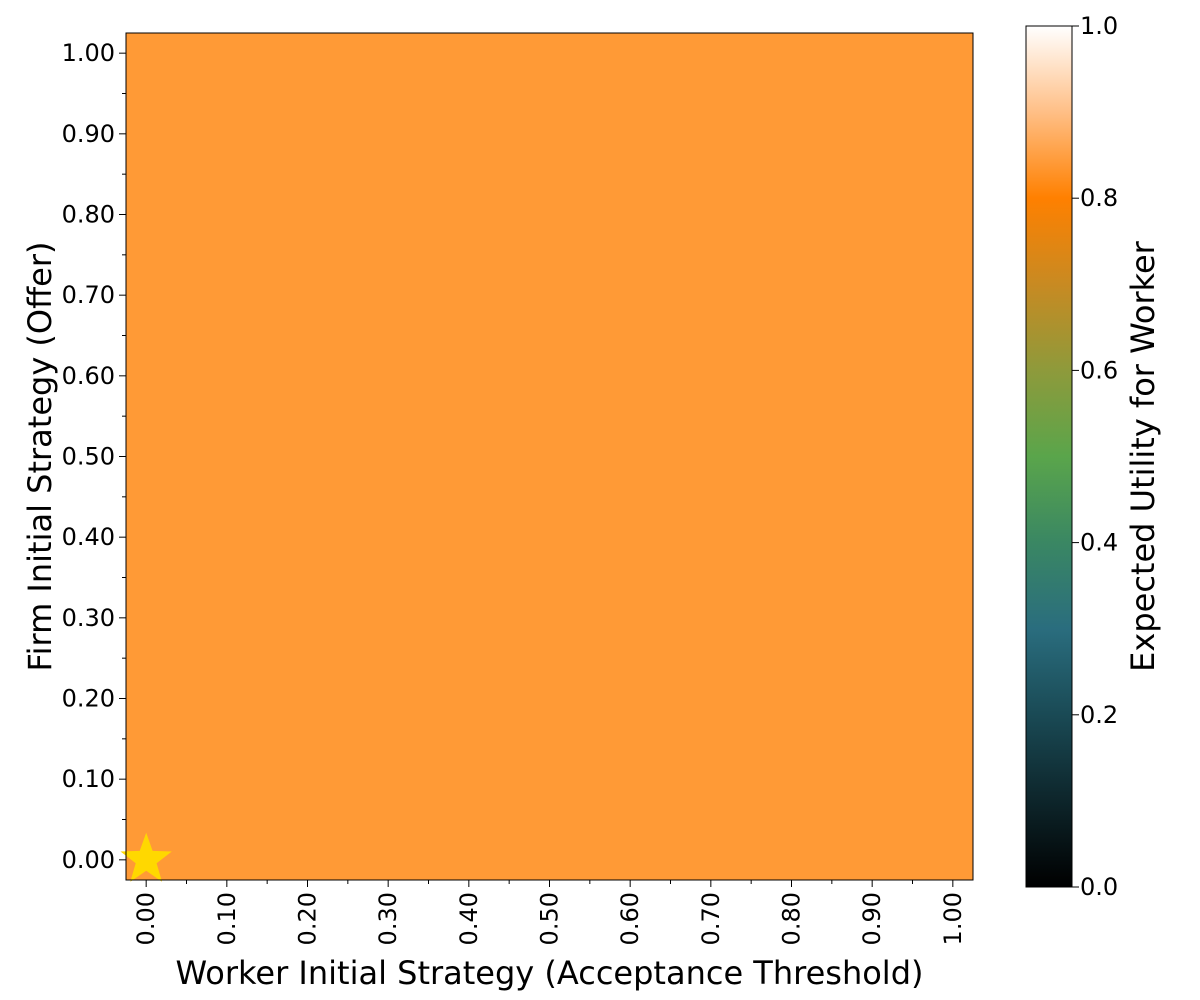  Describe the element at coordinates (88, 215) in the screenshot. I see `y-tick-label: 0.80` at that location.